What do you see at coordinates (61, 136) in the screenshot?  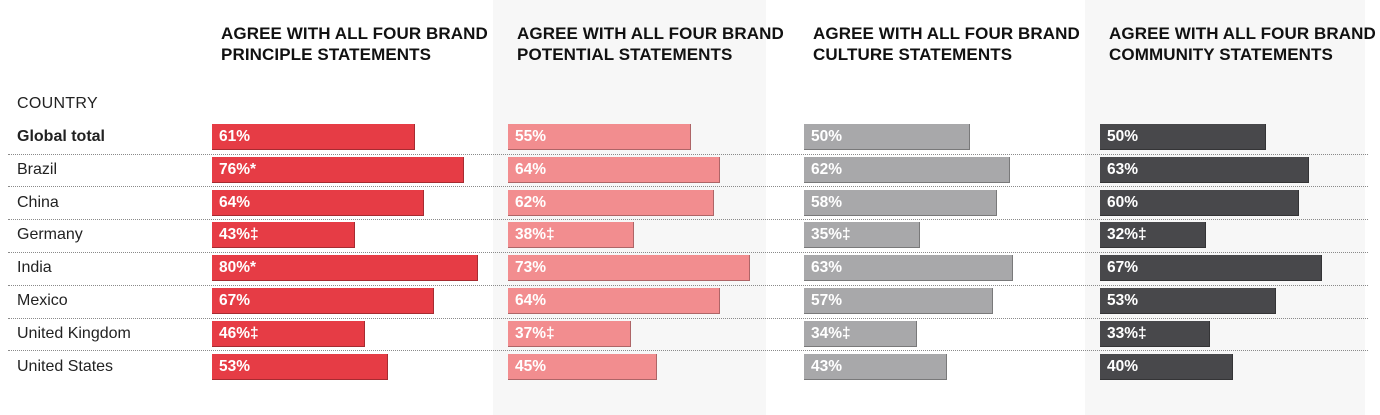 I see `category-label: Global total` at bounding box center [61, 136].